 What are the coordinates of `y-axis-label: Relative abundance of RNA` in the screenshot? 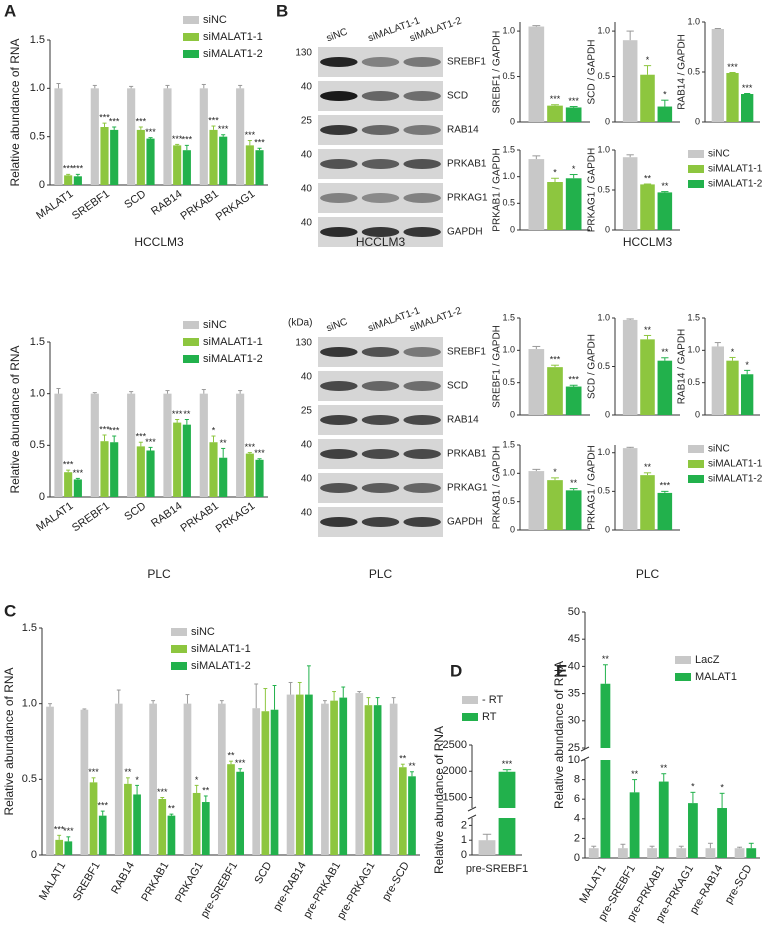 It's located at (439, 800).